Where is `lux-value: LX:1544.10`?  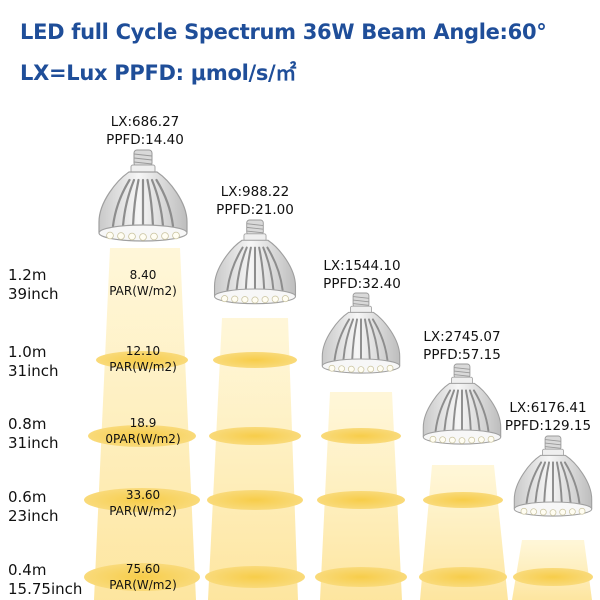
lux-value: LX:1544.10 is located at coordinates (362, 266).